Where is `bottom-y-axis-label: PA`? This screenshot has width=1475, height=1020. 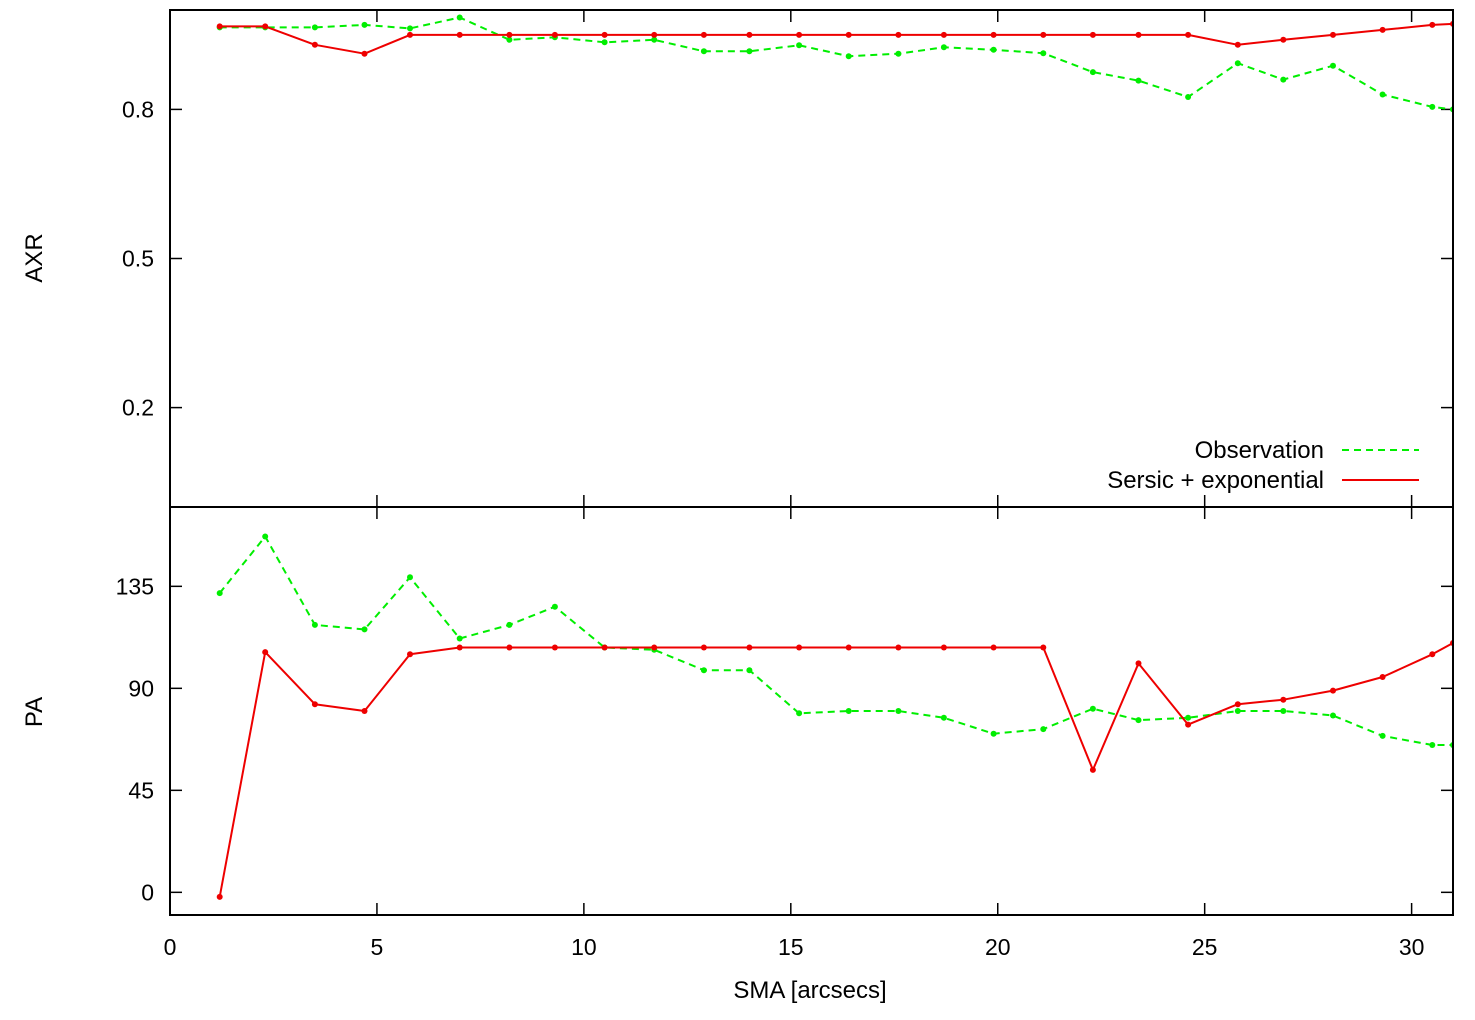
bottom-y-axis-label: PA is located at coordinates (34, 712).